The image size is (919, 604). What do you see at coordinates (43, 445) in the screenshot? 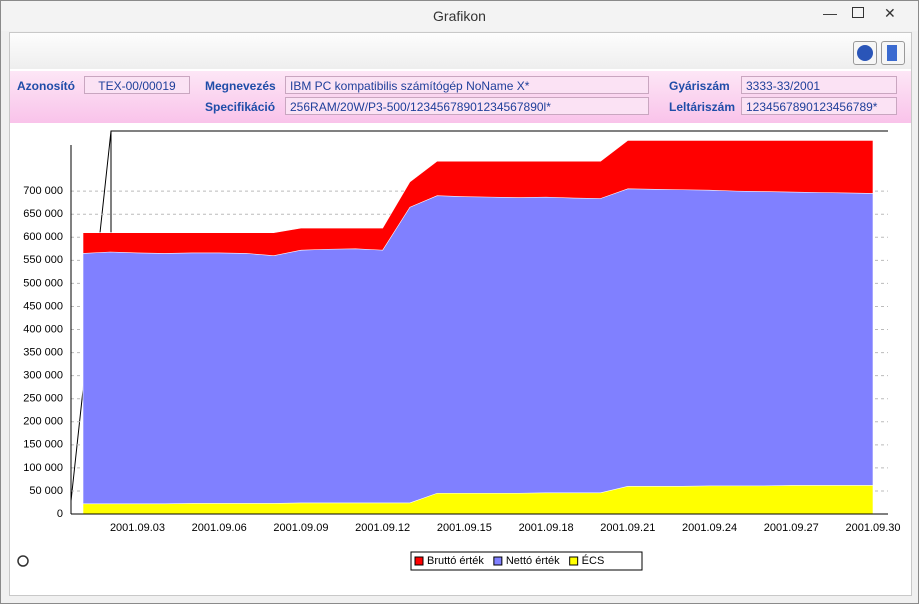
I see `y-tick-label: 150 000` at bounding box center [43, 445].